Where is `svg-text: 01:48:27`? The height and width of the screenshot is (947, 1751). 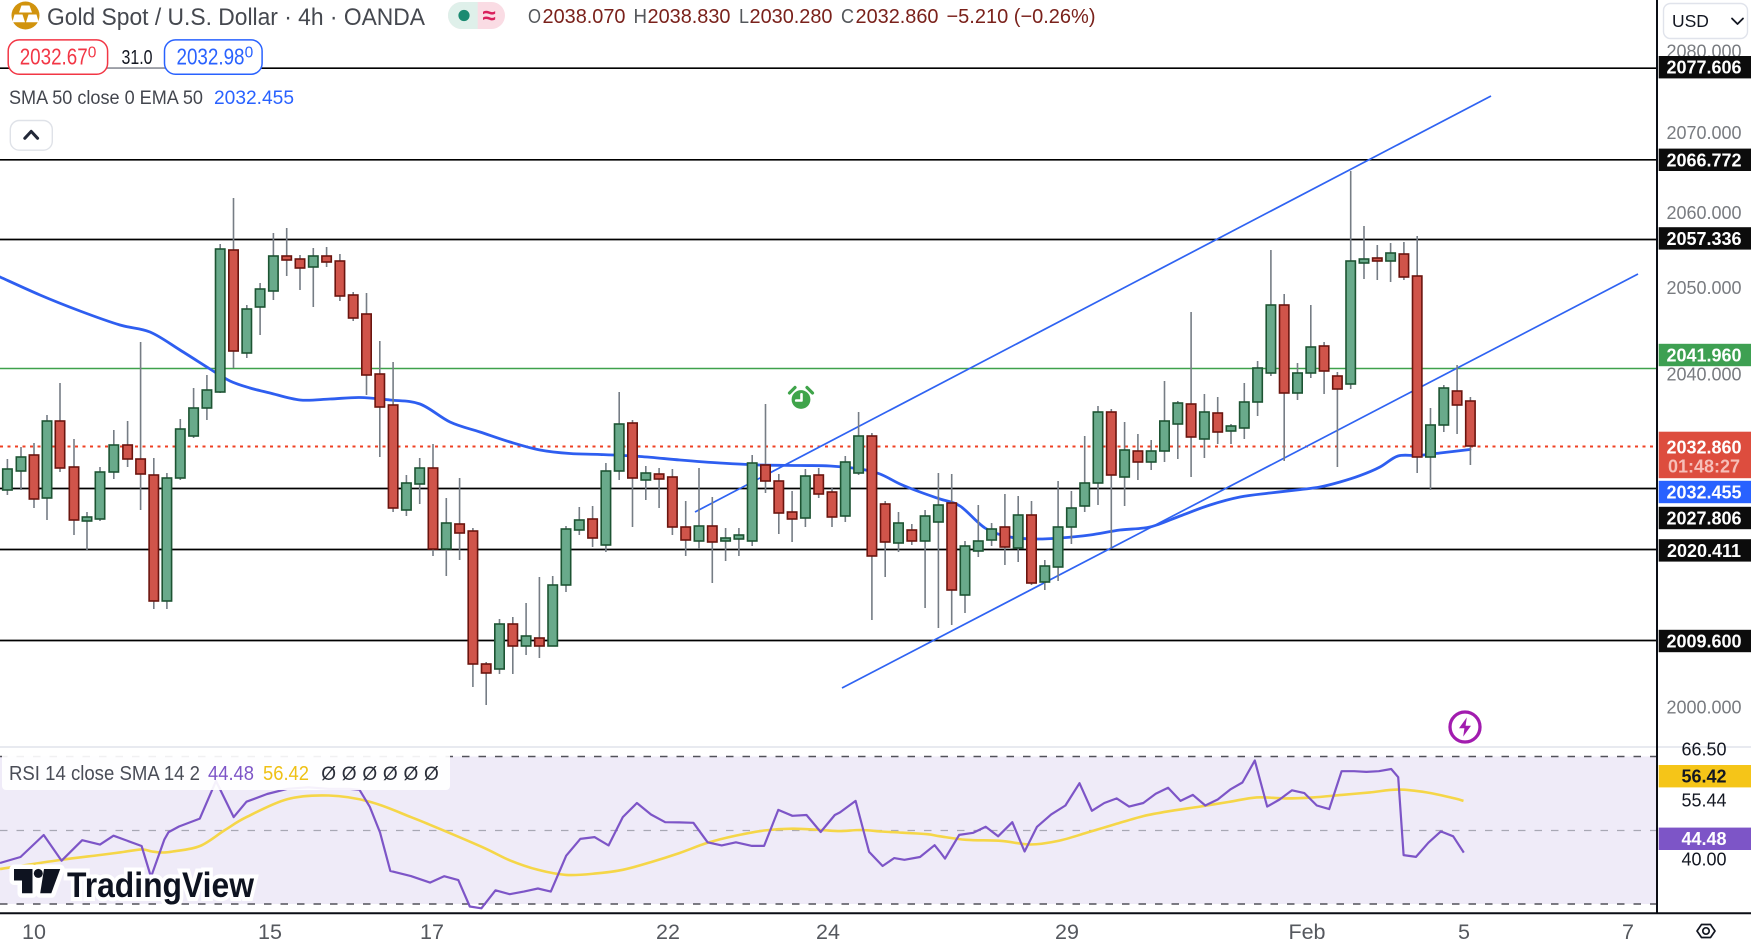 svg-text: 01:48:27 is located at coordinates (1704, 466).